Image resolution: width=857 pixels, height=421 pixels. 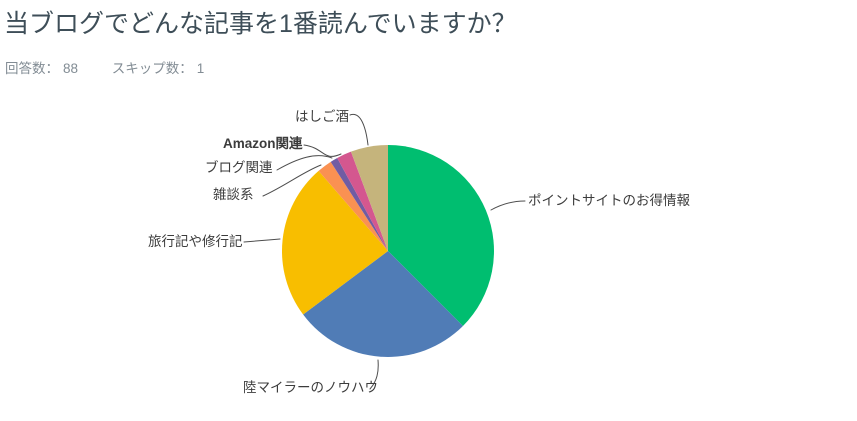 I want to click on answered-stat: 回答数： 88, so click(x=41, y=68).